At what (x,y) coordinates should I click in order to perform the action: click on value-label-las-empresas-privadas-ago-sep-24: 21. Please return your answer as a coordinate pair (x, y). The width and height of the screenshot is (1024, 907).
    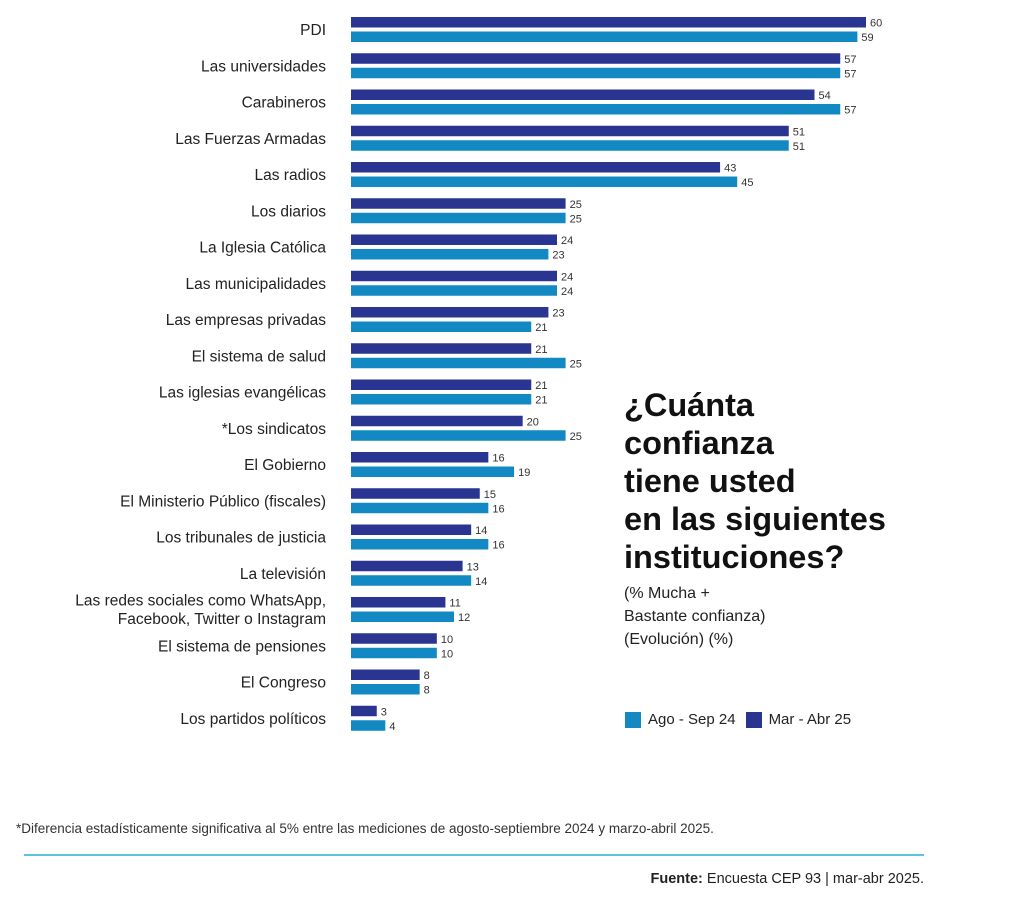
    Looking at the image, I should click on (541, 328).